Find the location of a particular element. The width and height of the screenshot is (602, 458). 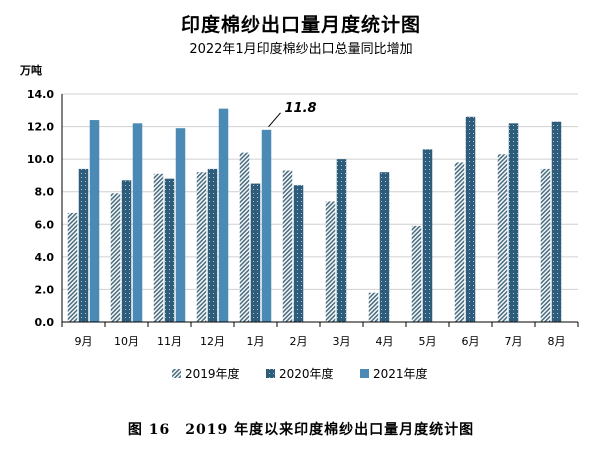

x-tick-label: 8月 is located at coordinates (557, 341).